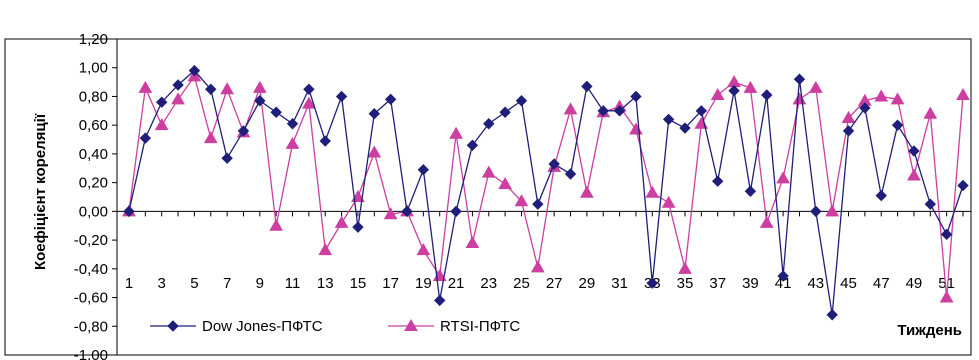  I want to click on x-tick-label: 17, so click(390, 283).